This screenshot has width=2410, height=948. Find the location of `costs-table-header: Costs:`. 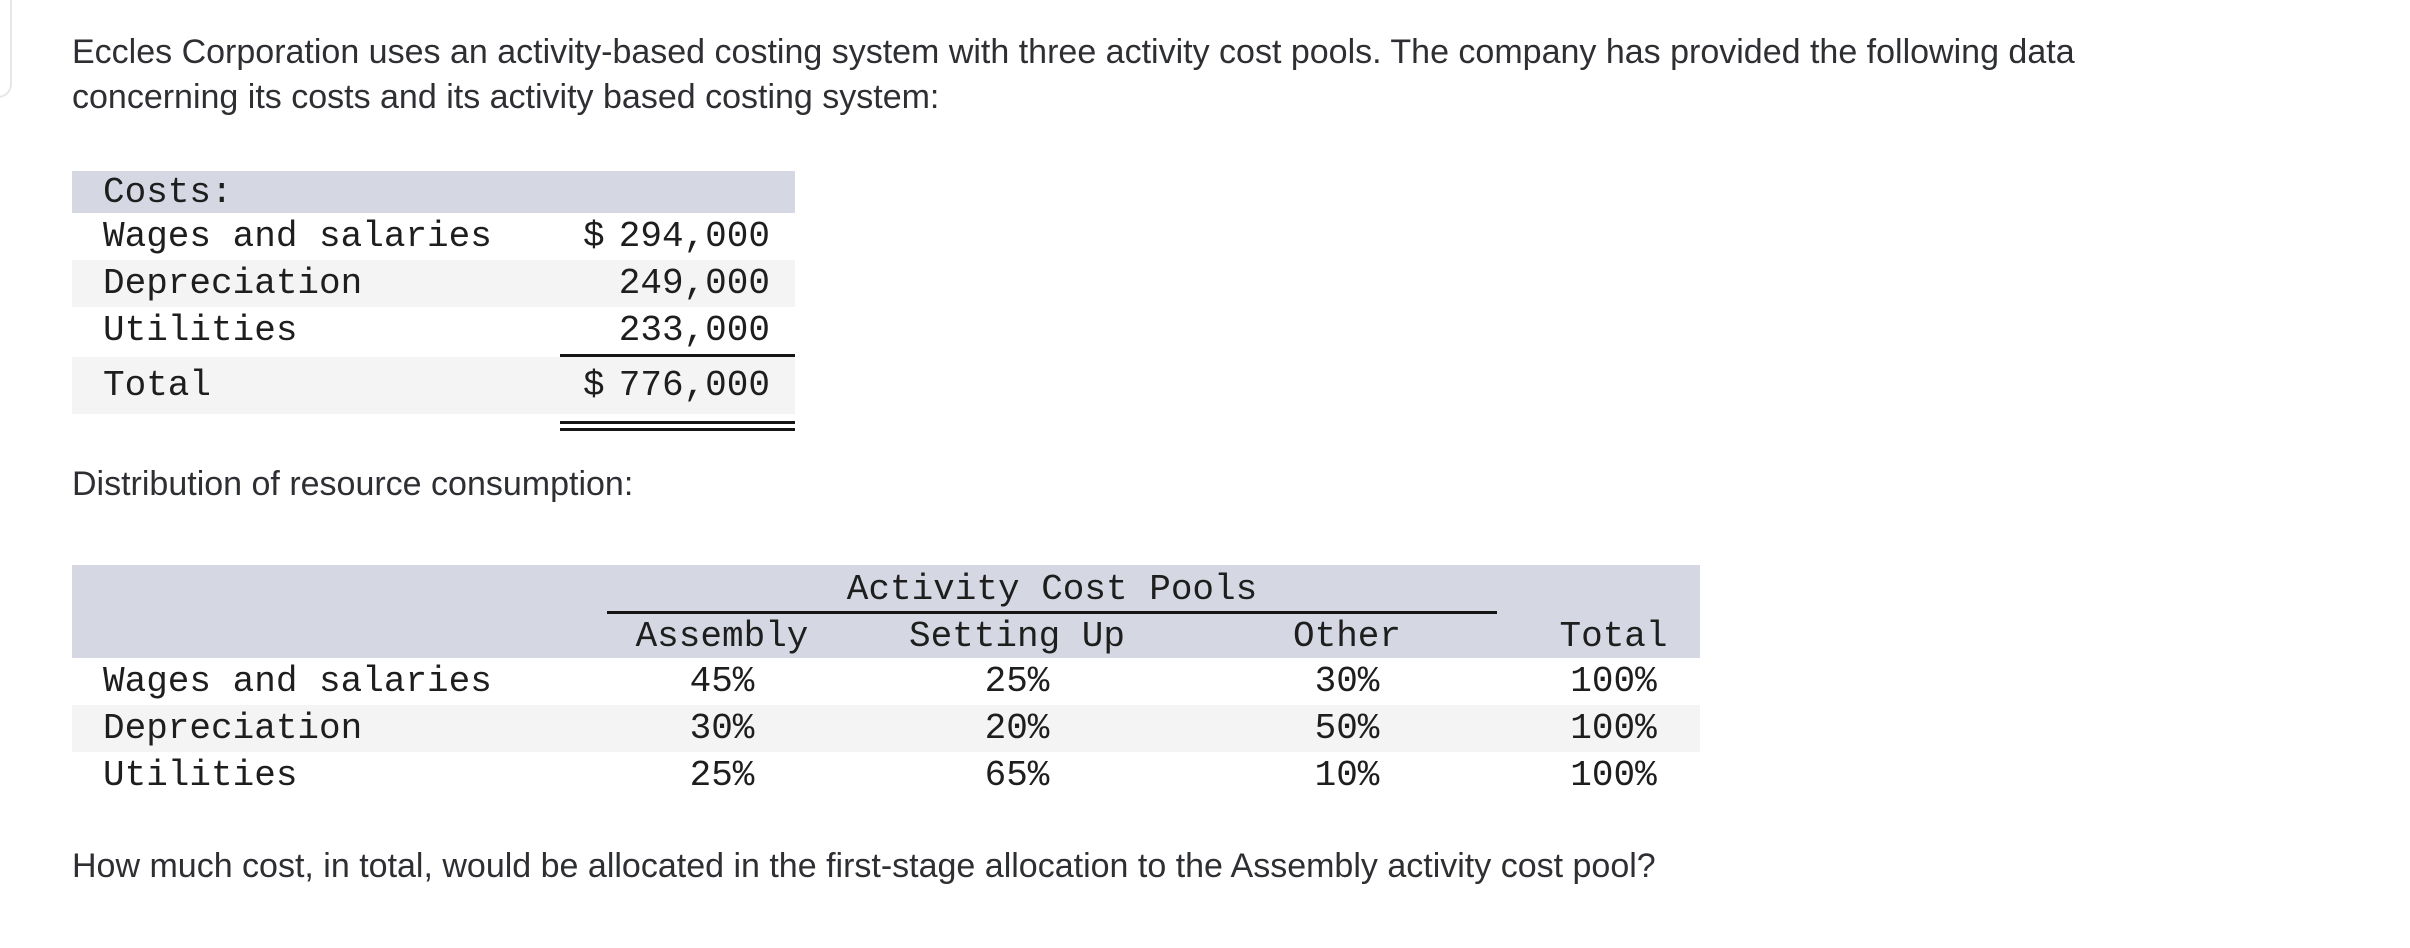

costs-table-header: Costs: is located at coordinates (433, 192).